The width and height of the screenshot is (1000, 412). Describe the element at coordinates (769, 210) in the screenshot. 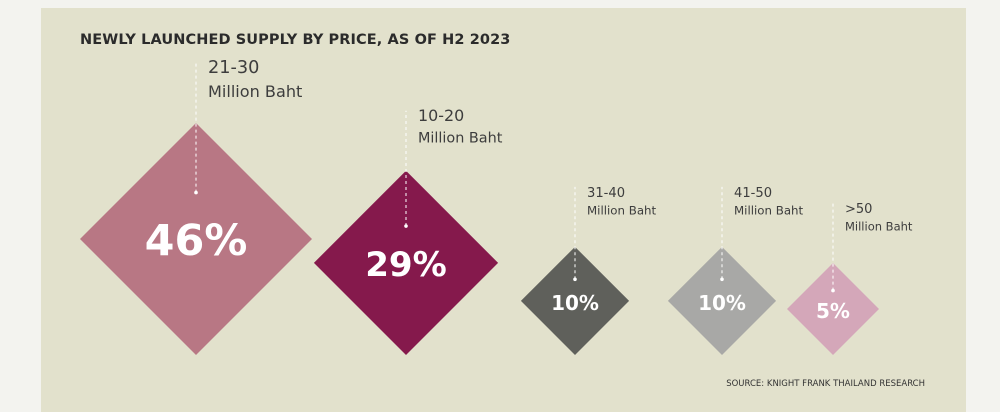

I see `category-unit-label-4: Million Baht` at that location.